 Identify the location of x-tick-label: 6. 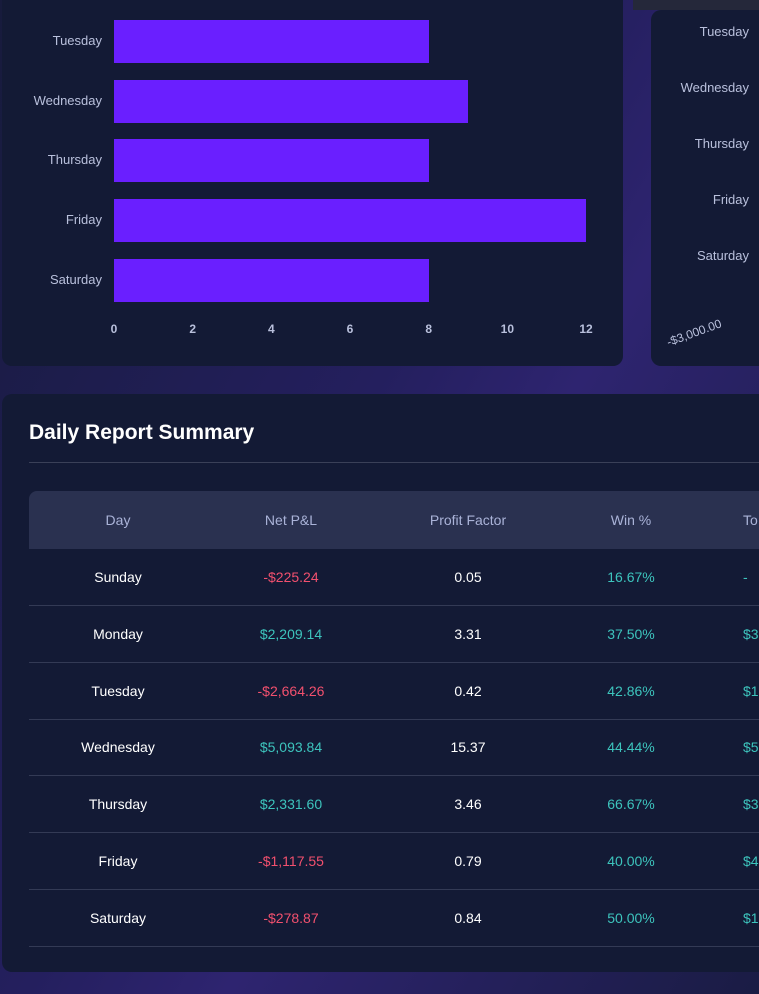
(350, 329).